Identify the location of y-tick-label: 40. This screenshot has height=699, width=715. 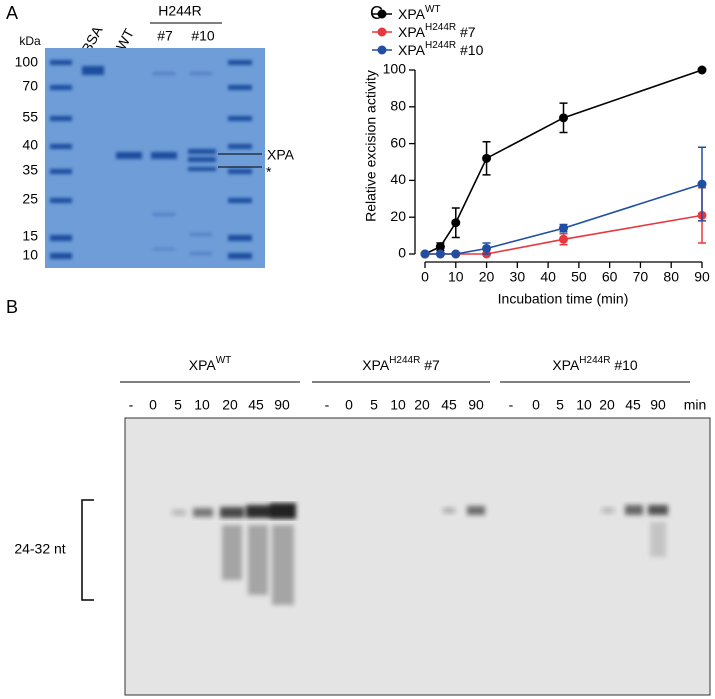
(398, 179).